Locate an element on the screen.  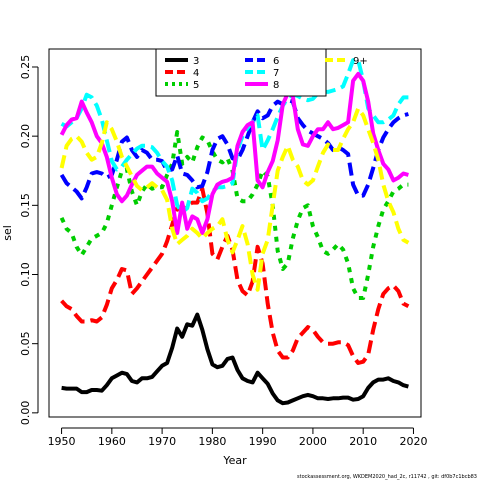
x-axis-title: Year is located at coordinates (234, 460).